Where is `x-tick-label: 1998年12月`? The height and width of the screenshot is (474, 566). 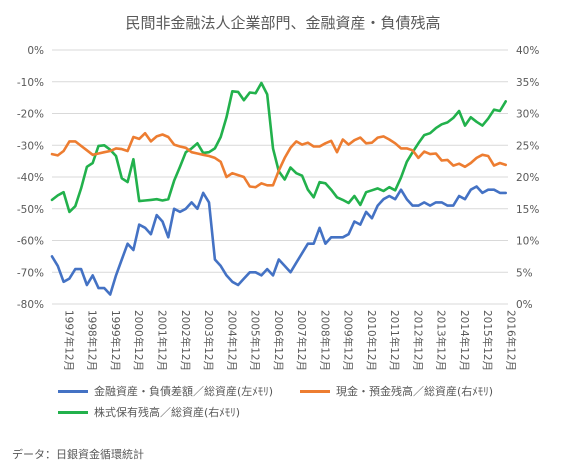 x-tick-label: 1998年12月 is located at coordinates (92, 340).